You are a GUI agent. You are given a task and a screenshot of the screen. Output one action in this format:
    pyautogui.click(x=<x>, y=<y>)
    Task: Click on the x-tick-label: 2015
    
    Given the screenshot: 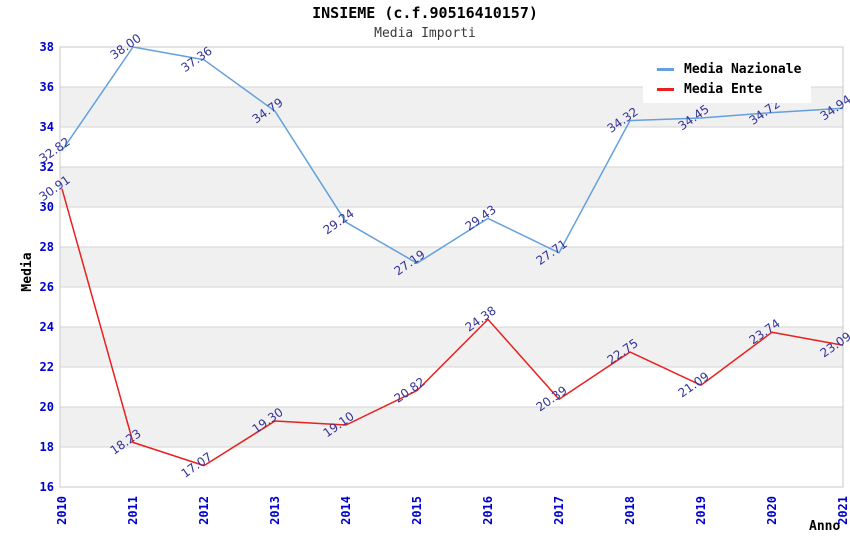 What is the action you would take?
    pyautogui.click(x=417, y=510)
    